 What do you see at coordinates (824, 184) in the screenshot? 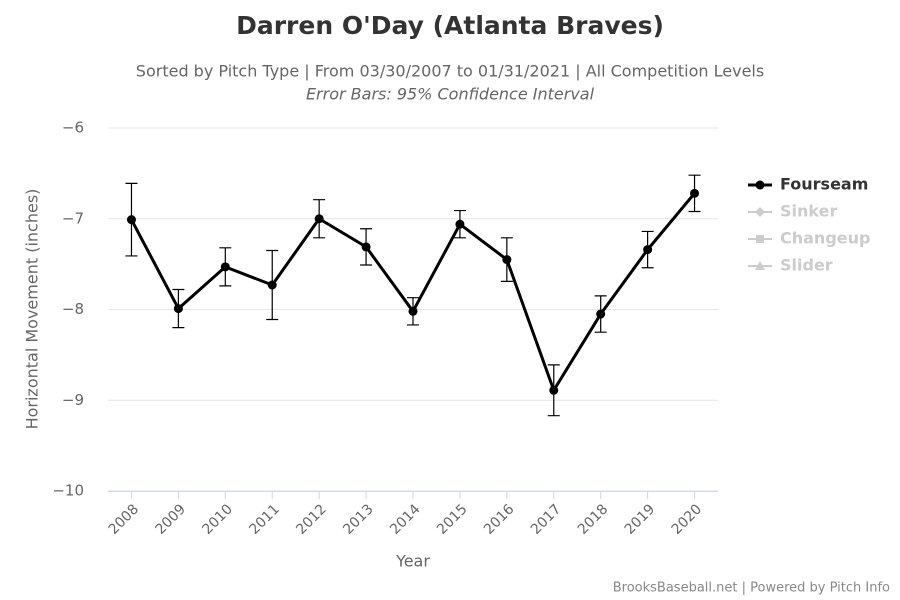
I see `legend-label: Fourseam` at bounding box center [824, 184].